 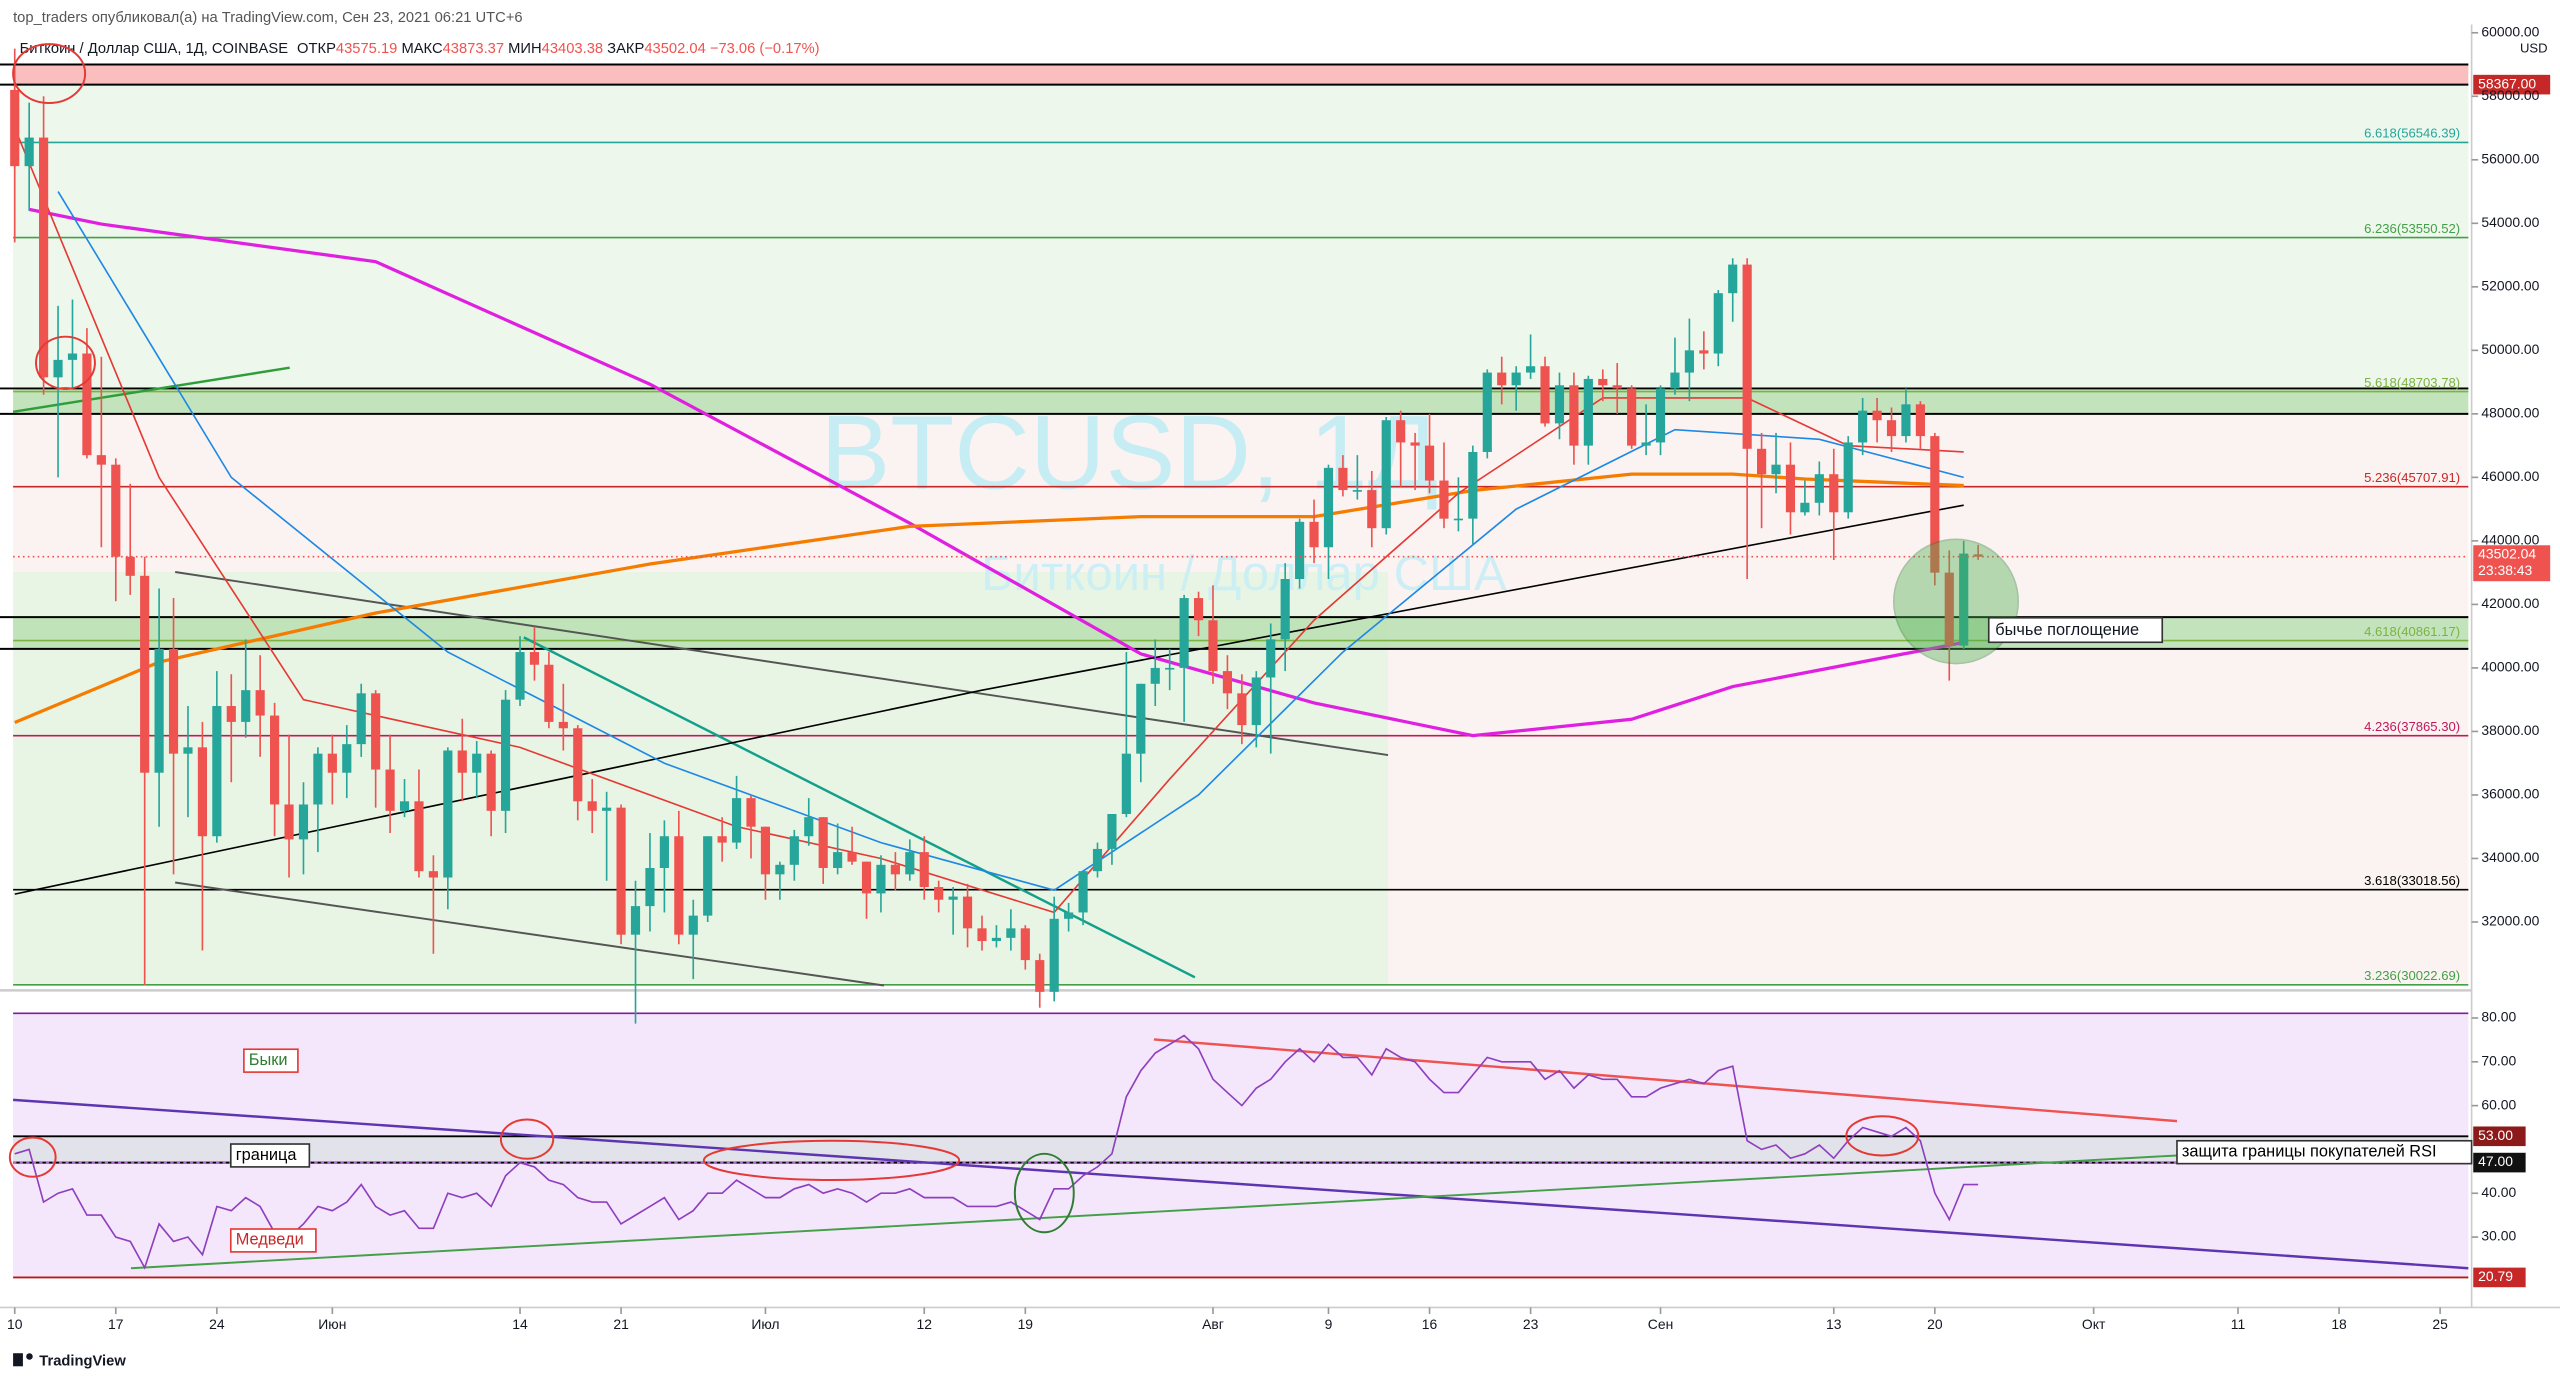 What do you see at coordinates (268, 1060) in the screenshot?
I see `note: Быки` at bounding box center [268, 1060].